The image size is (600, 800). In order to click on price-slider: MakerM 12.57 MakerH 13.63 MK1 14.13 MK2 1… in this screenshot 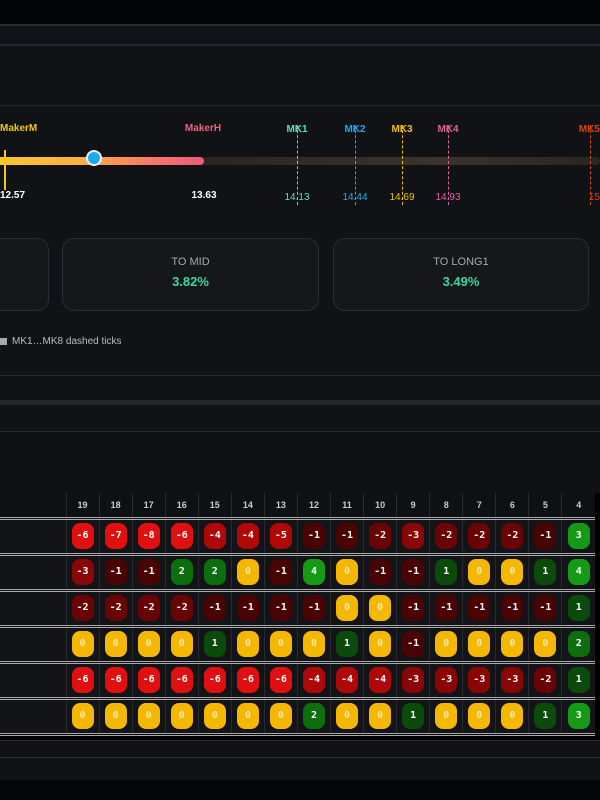, I will do `click(300, 163)`.